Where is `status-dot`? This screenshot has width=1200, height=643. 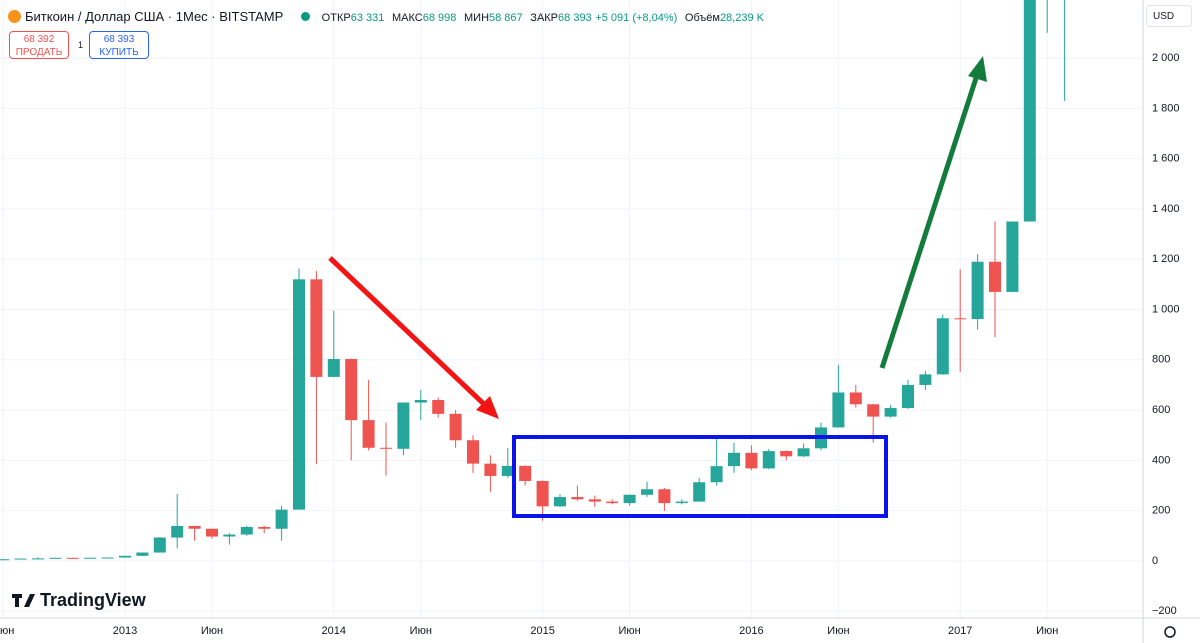 status-dot is located at coordinates (305, 16).